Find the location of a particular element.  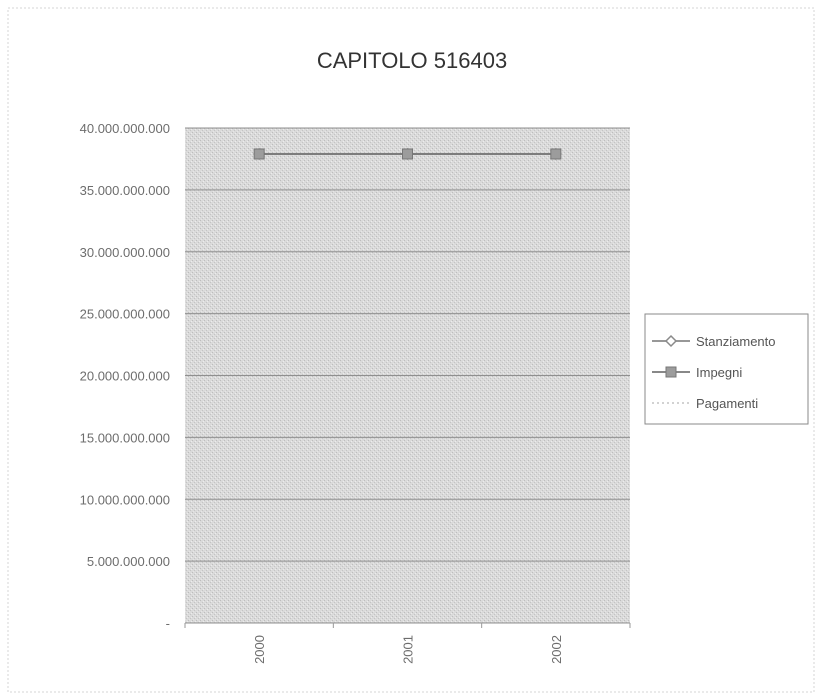

series-lines is located at coordinates (407, 154).